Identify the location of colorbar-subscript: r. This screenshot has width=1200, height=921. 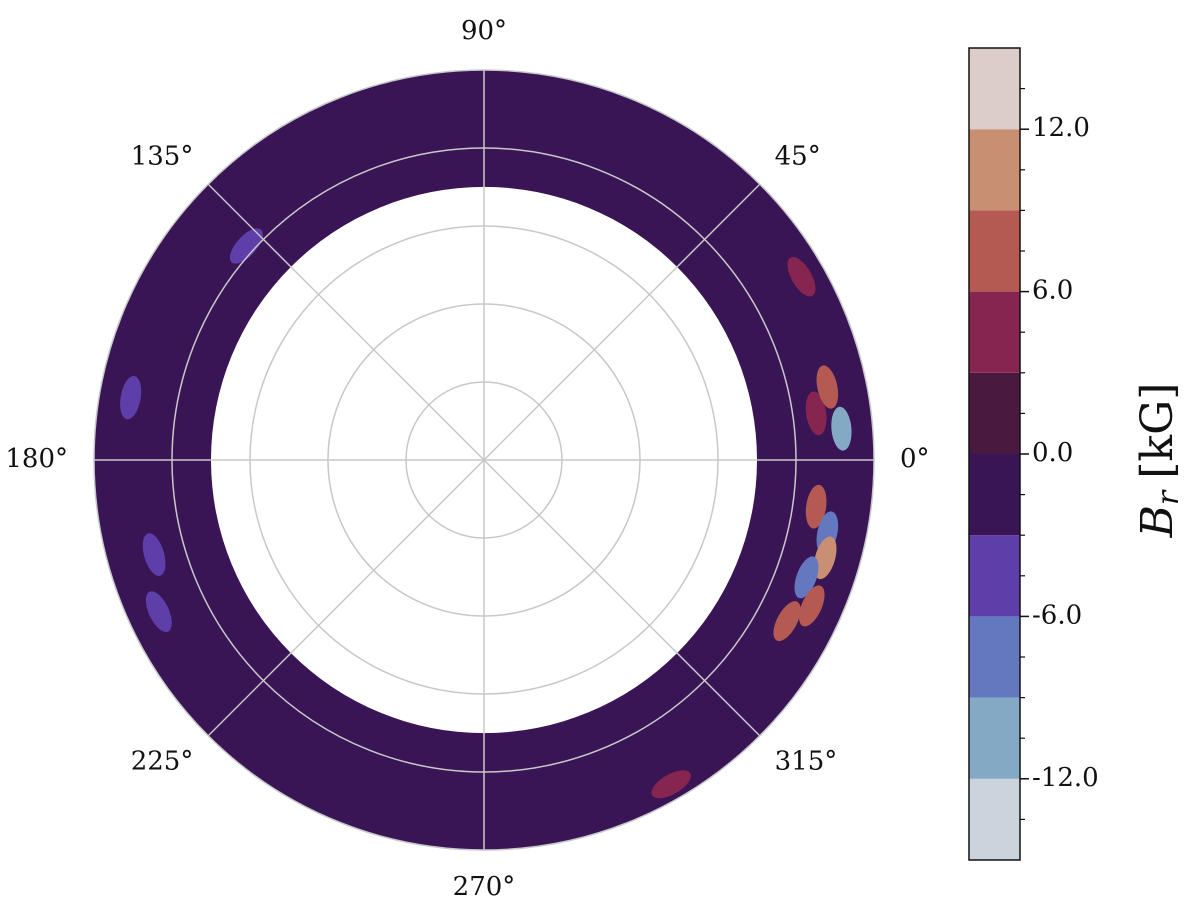
(1168, 497).